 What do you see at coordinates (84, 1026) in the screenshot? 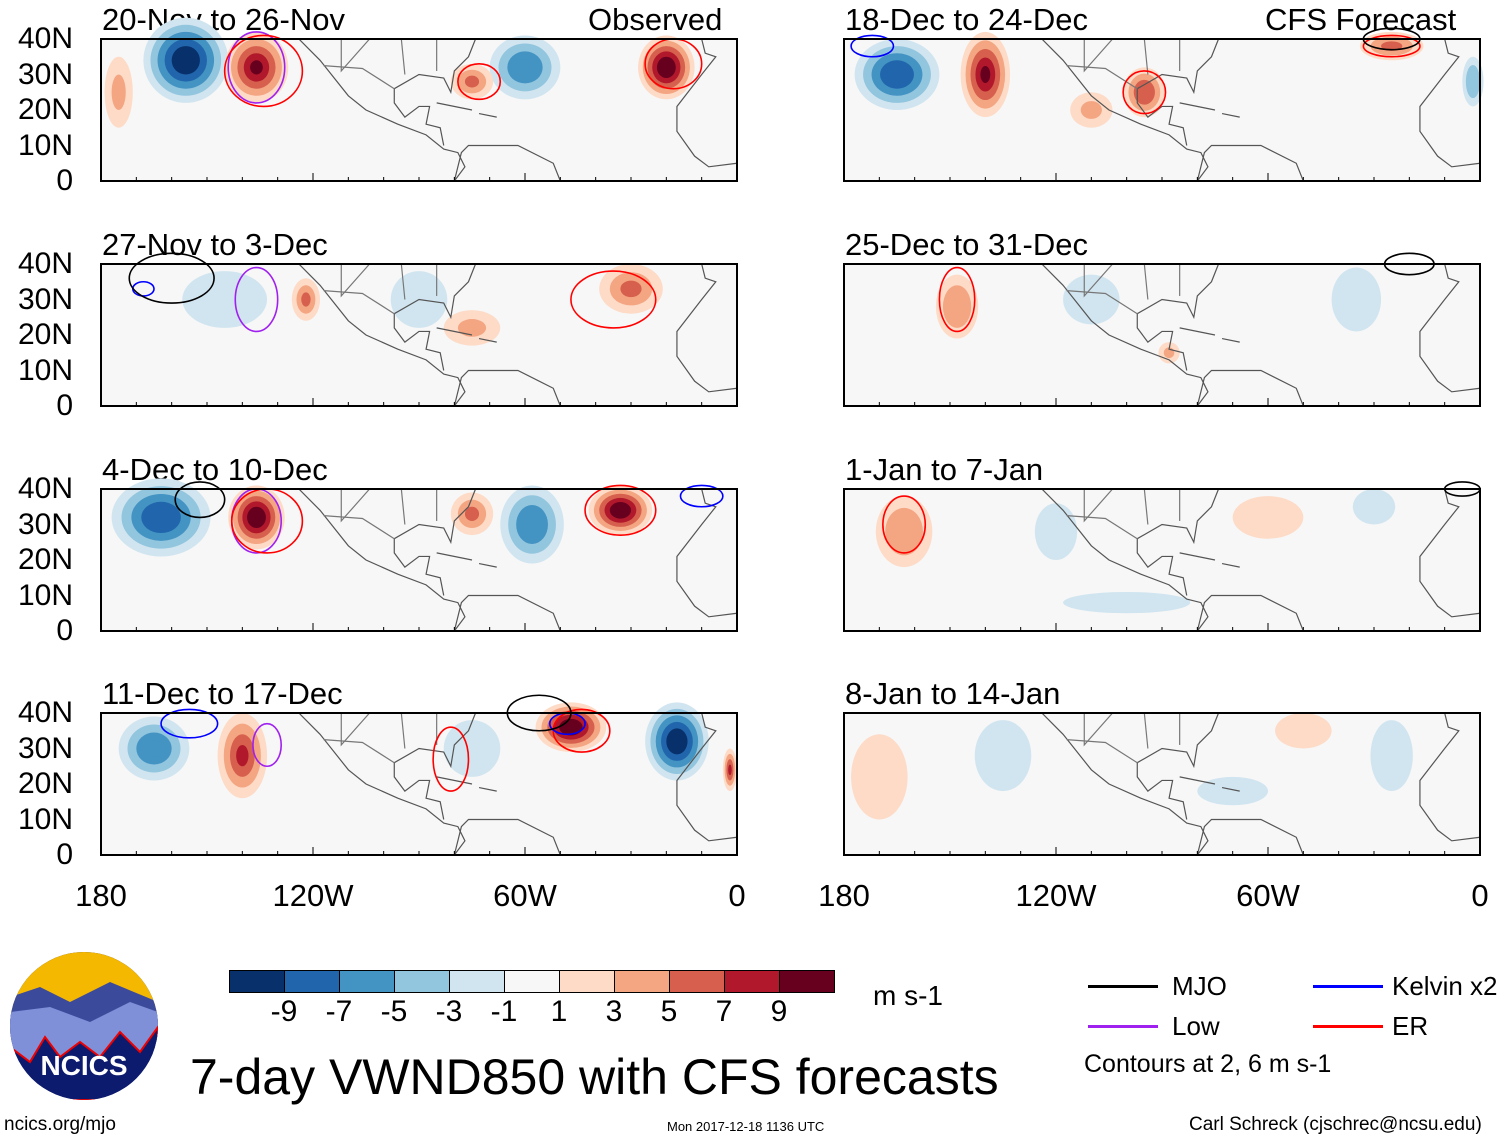
I see `logo: NCICS` at bounding box center [84, 1026].